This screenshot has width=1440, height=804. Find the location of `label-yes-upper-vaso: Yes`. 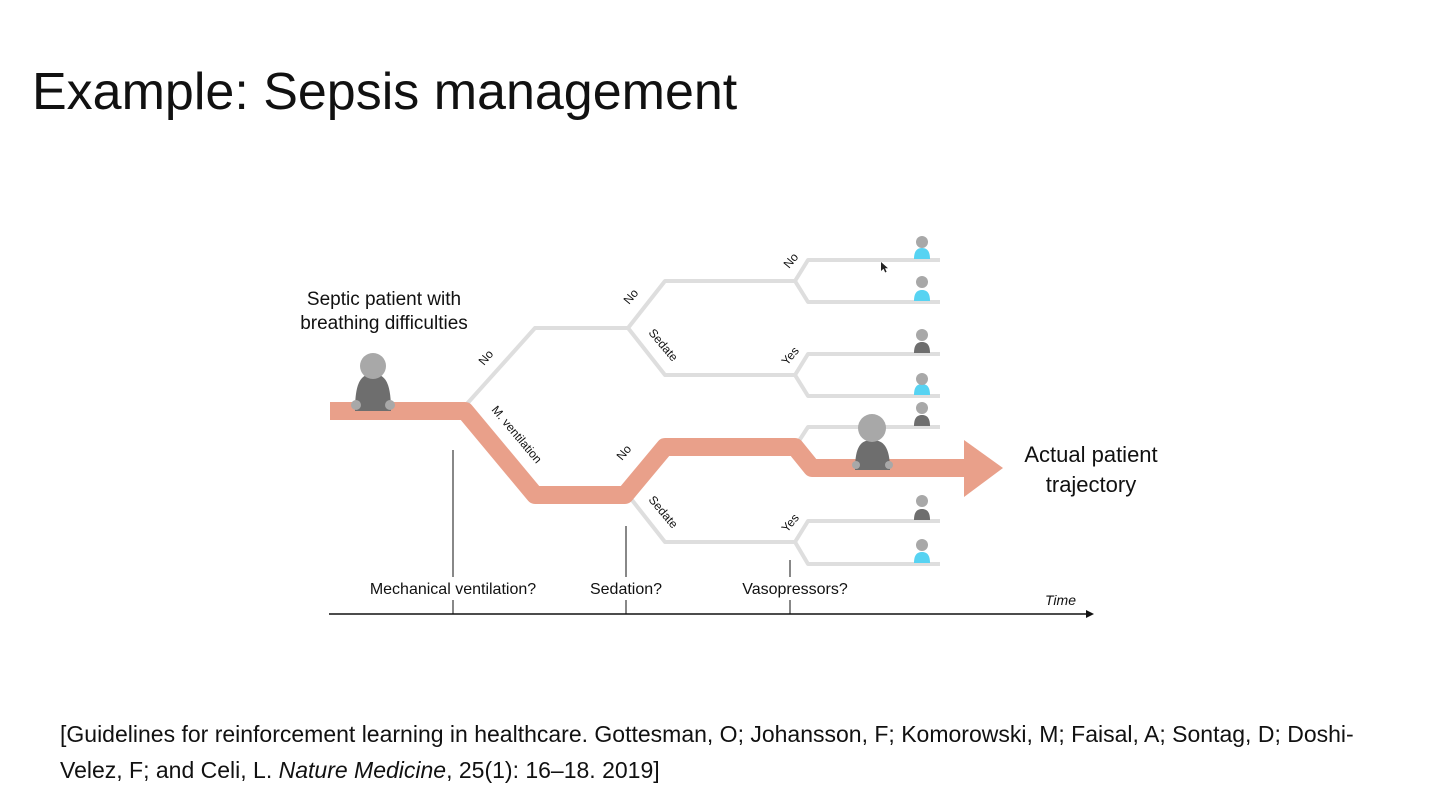

label-yes-upper-vaso: Yes is located at coordinates (790, 356).